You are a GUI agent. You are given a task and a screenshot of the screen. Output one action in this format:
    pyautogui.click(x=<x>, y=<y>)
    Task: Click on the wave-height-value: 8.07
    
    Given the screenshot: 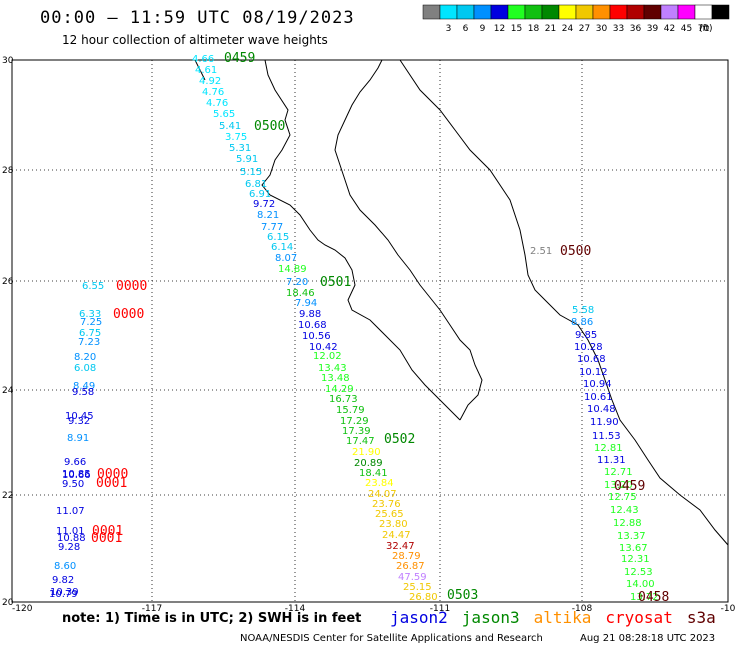 What is the action you would take?
    pyautogui.click(x=286, y=258)
    